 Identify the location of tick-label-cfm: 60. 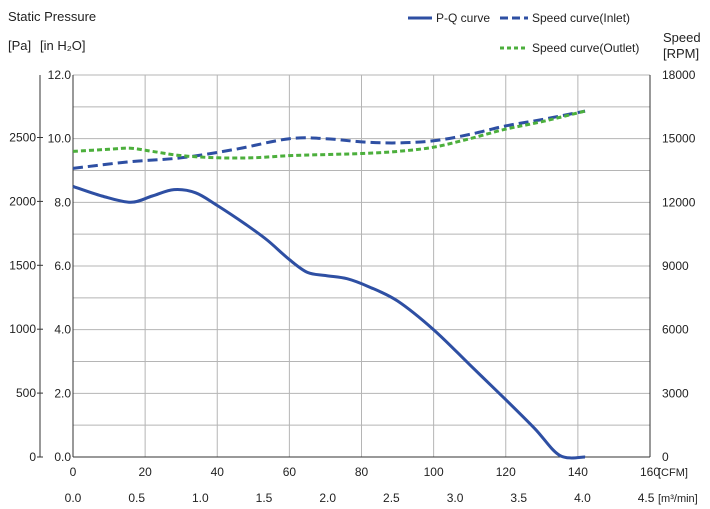
(290, 472).